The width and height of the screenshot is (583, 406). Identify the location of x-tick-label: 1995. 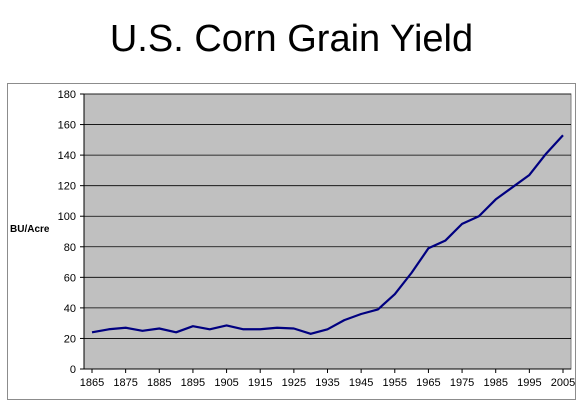
(529, 383).